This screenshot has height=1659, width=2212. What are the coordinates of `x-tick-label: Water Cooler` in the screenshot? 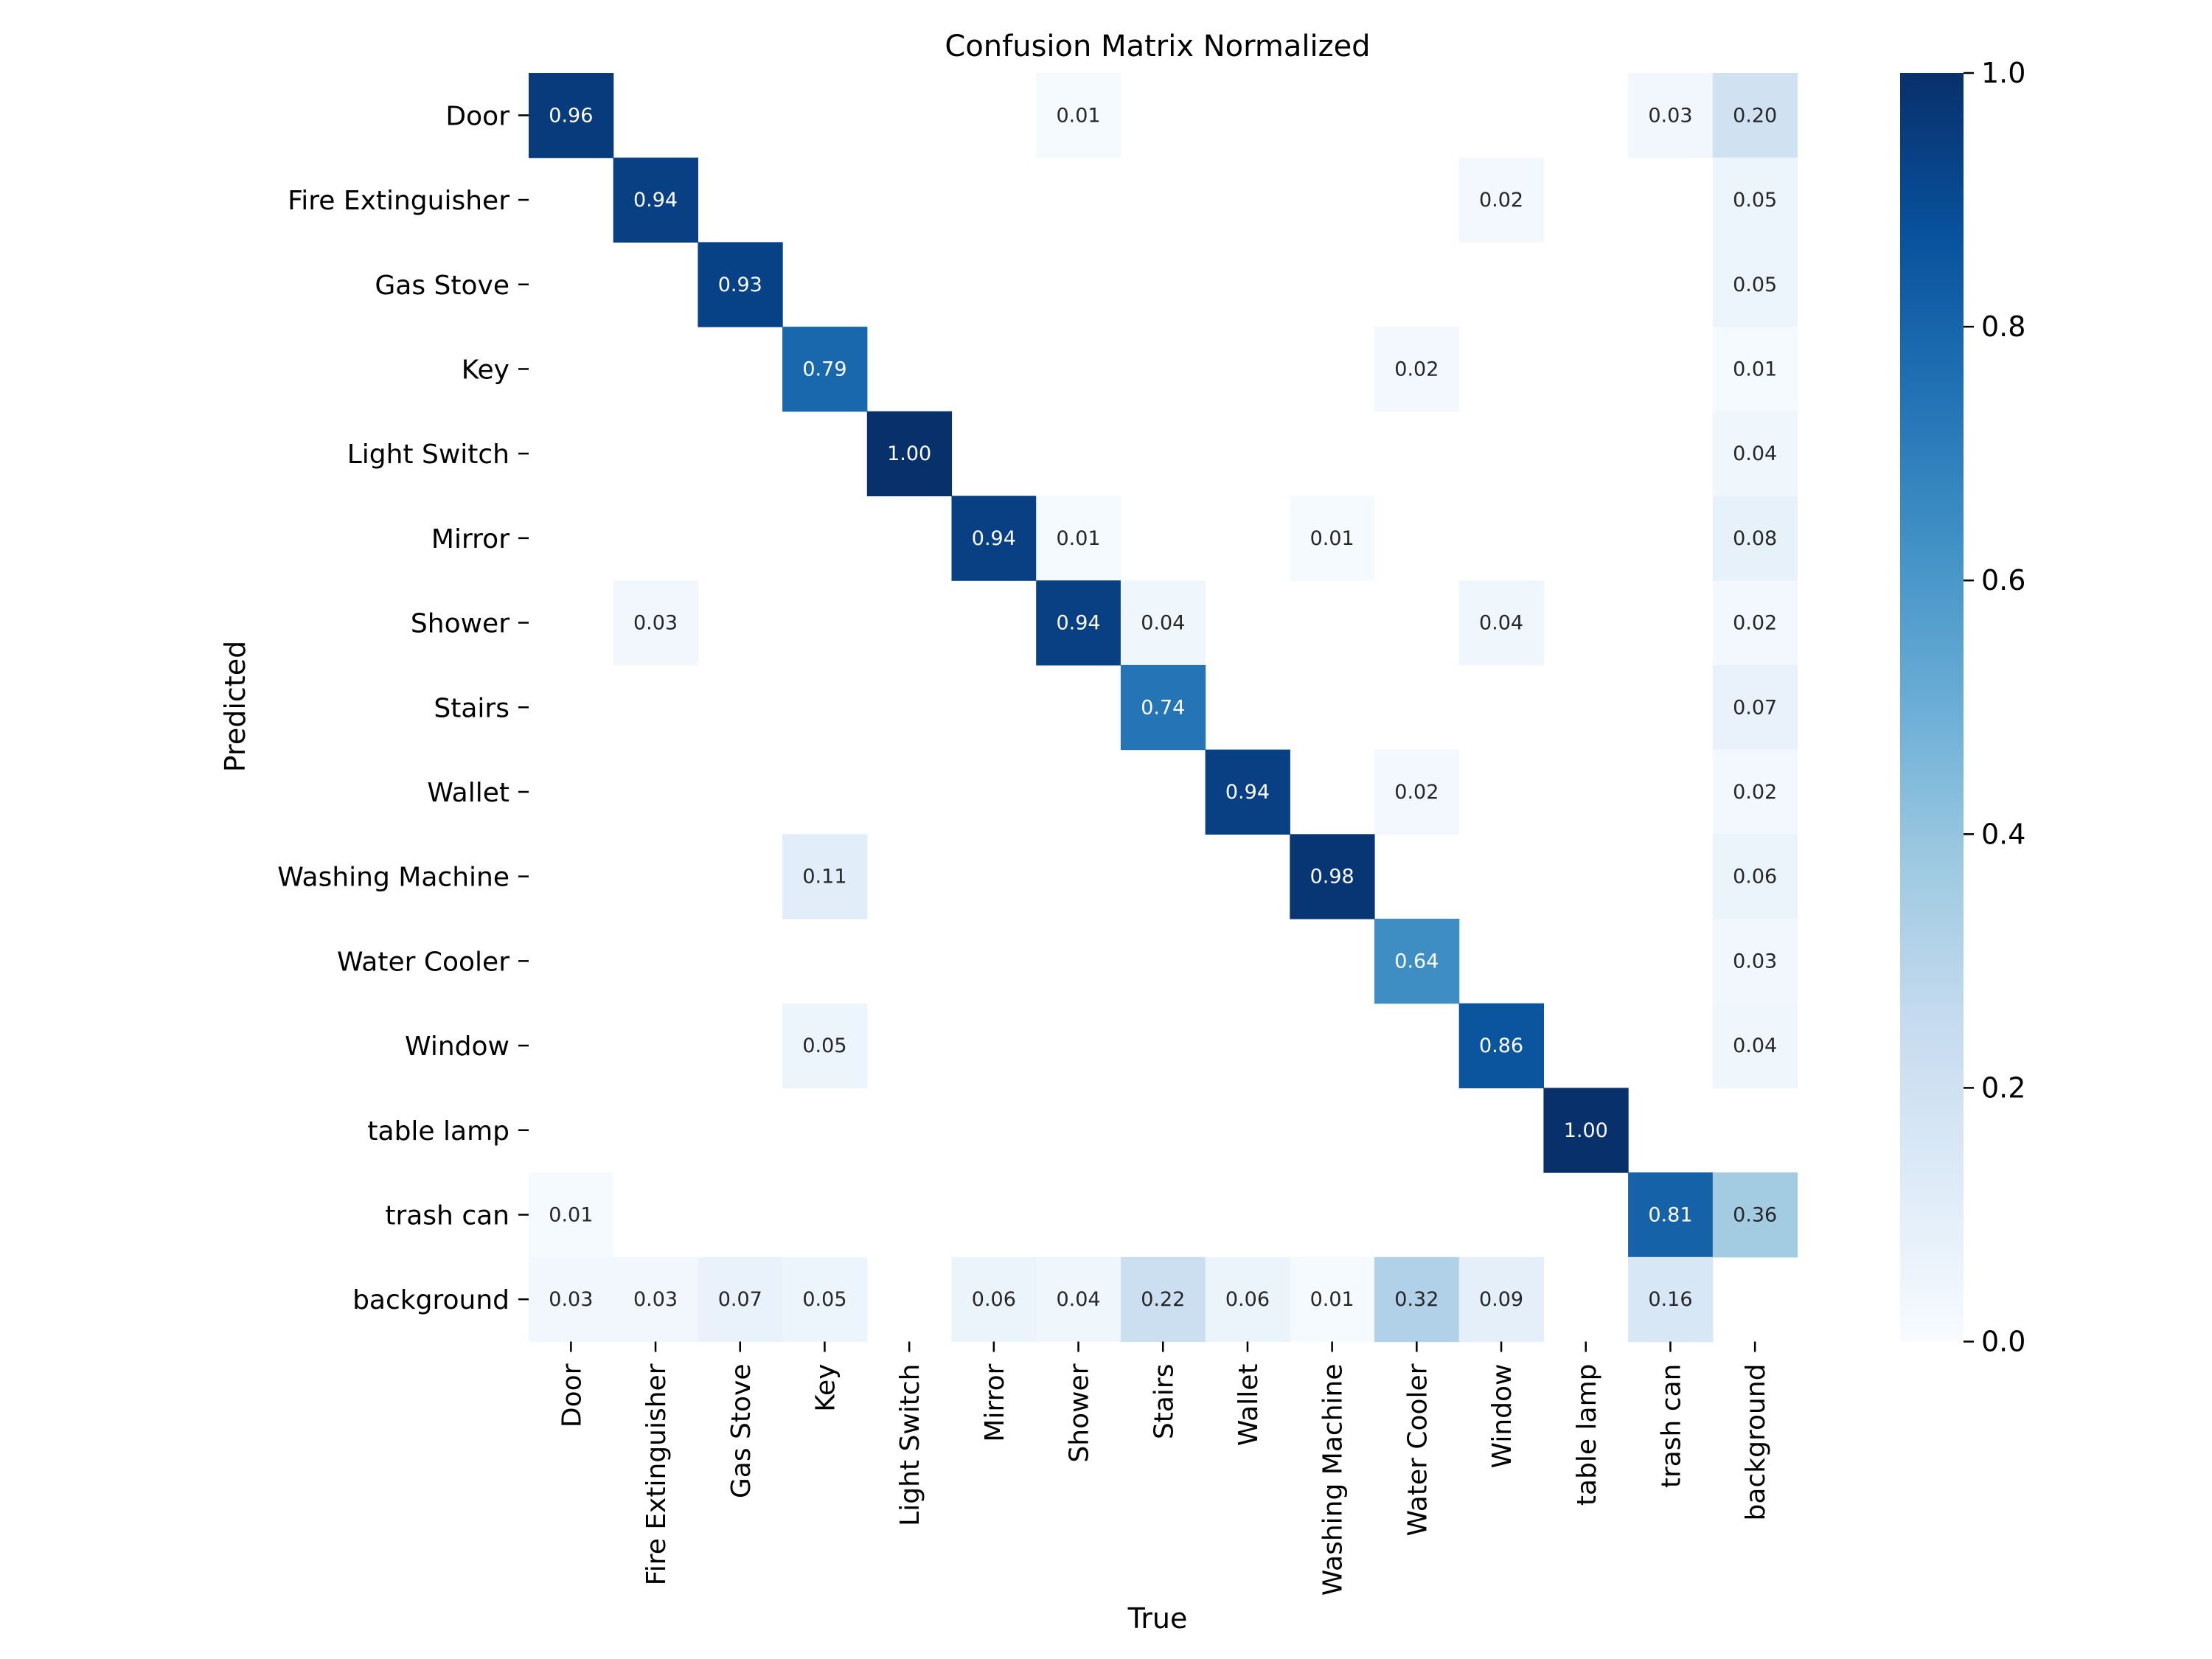 It's located at (1417, 1449).